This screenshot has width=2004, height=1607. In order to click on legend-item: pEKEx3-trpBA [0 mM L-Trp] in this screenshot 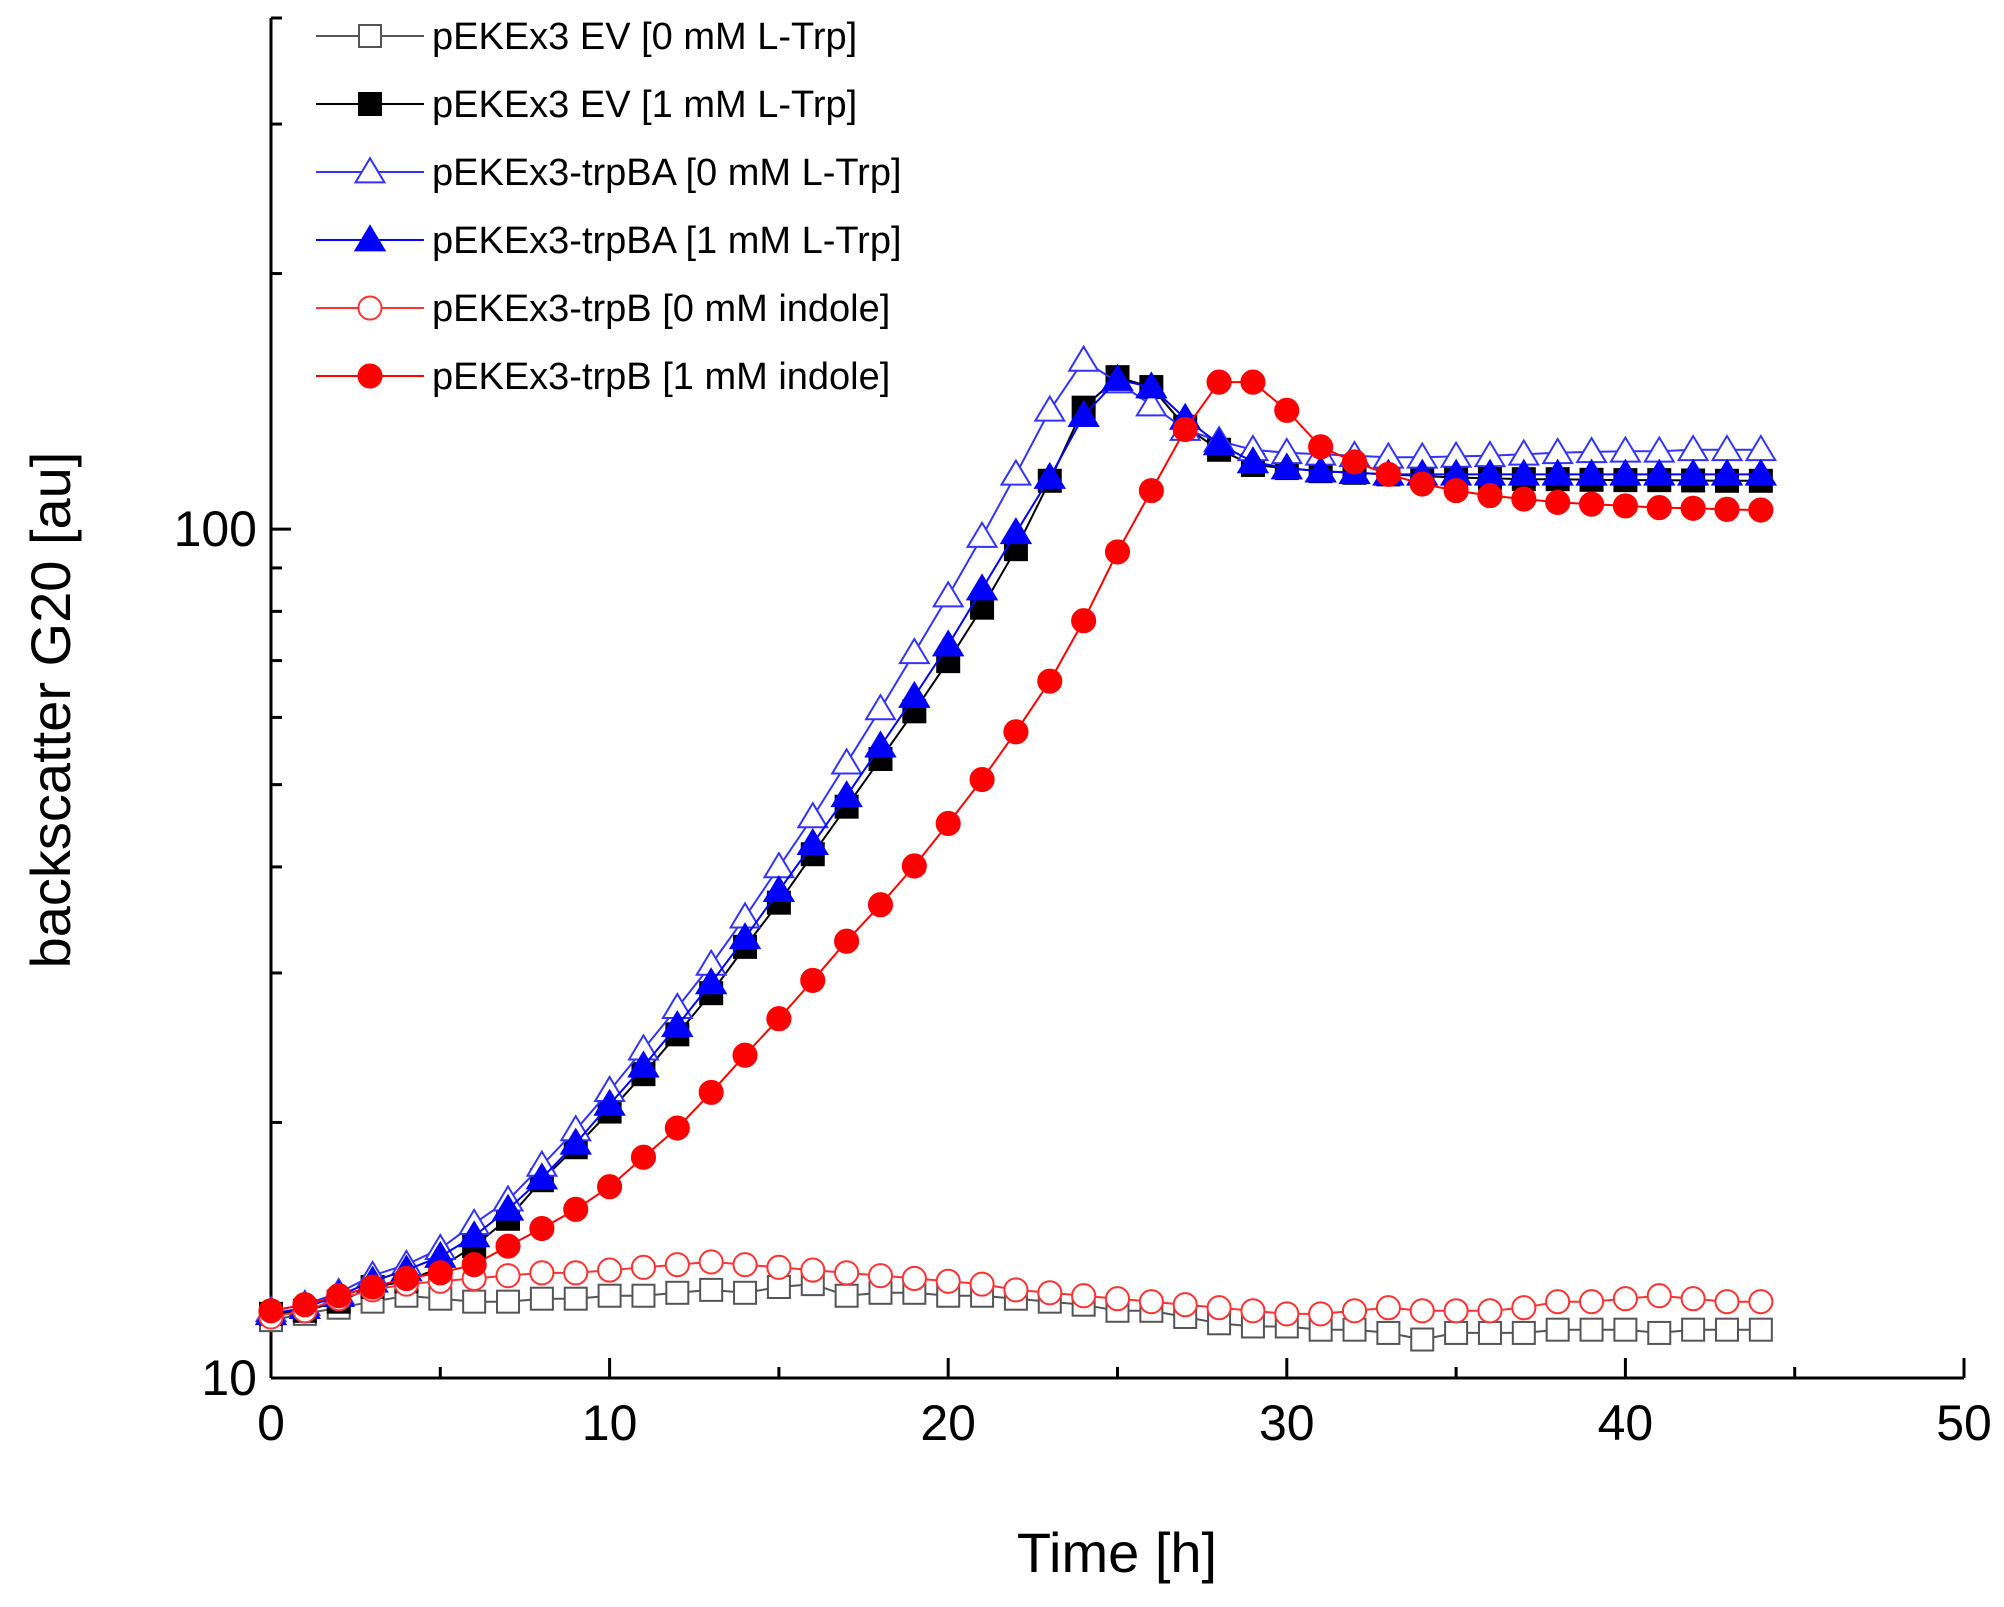, I will do `click(609, 173)`.